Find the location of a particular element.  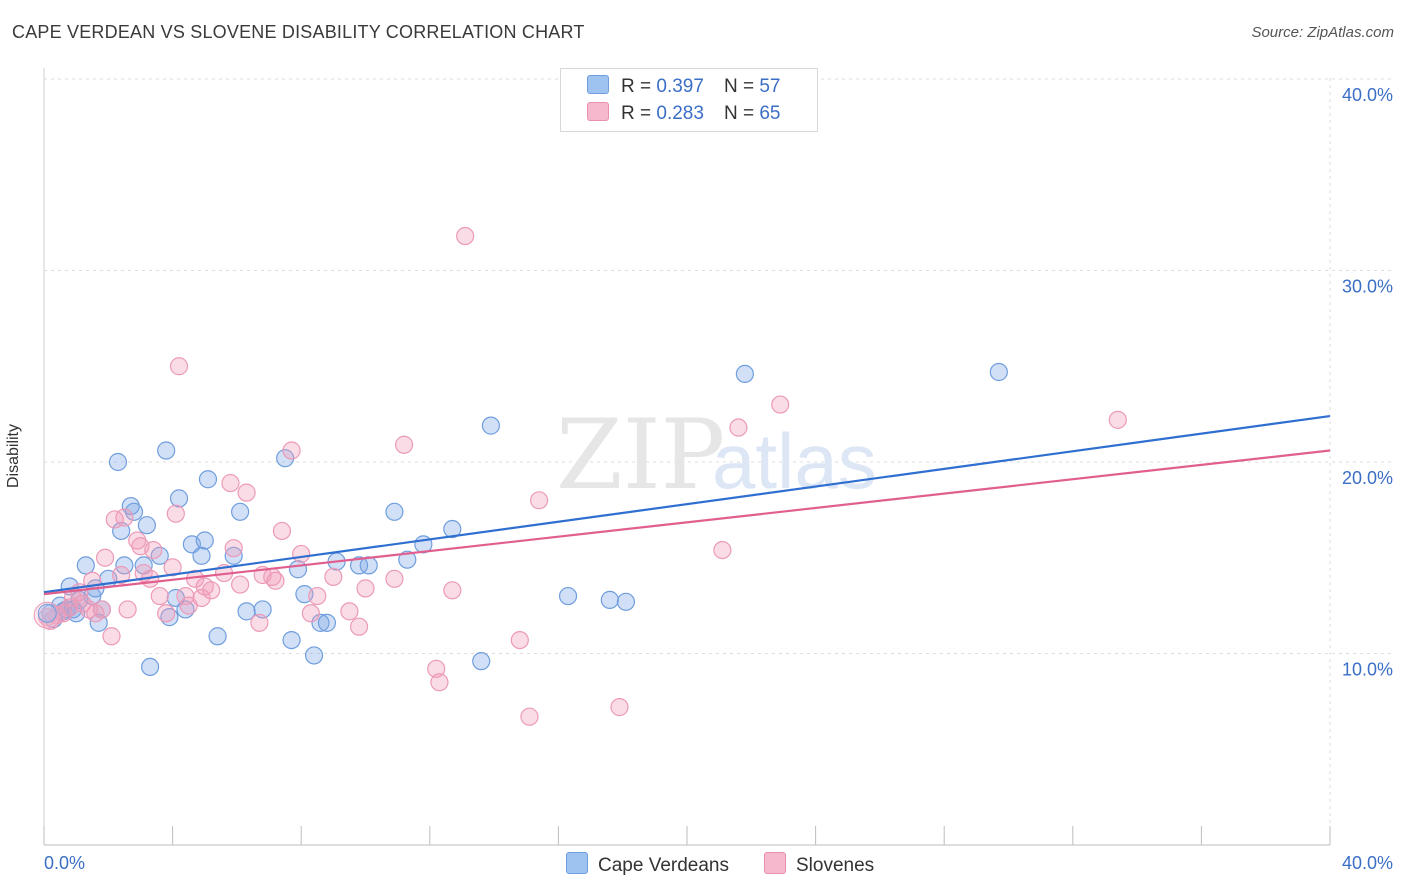

legend-row-slovenes: R = 0.283 N = 65 is located at coordinates (683, 115).